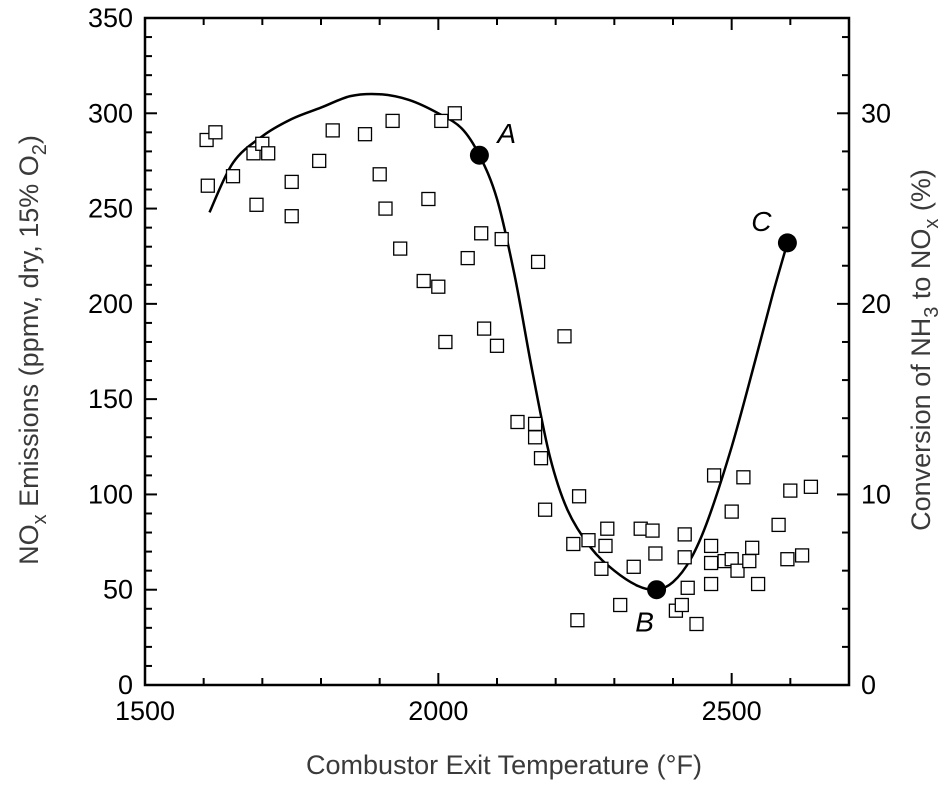 The height and width of the screenshot is (786, 942). What do you see at coordinates (931, 224) in the screenshot?
I see `y2-title-sub2: x` at bounding box center [931, 224].